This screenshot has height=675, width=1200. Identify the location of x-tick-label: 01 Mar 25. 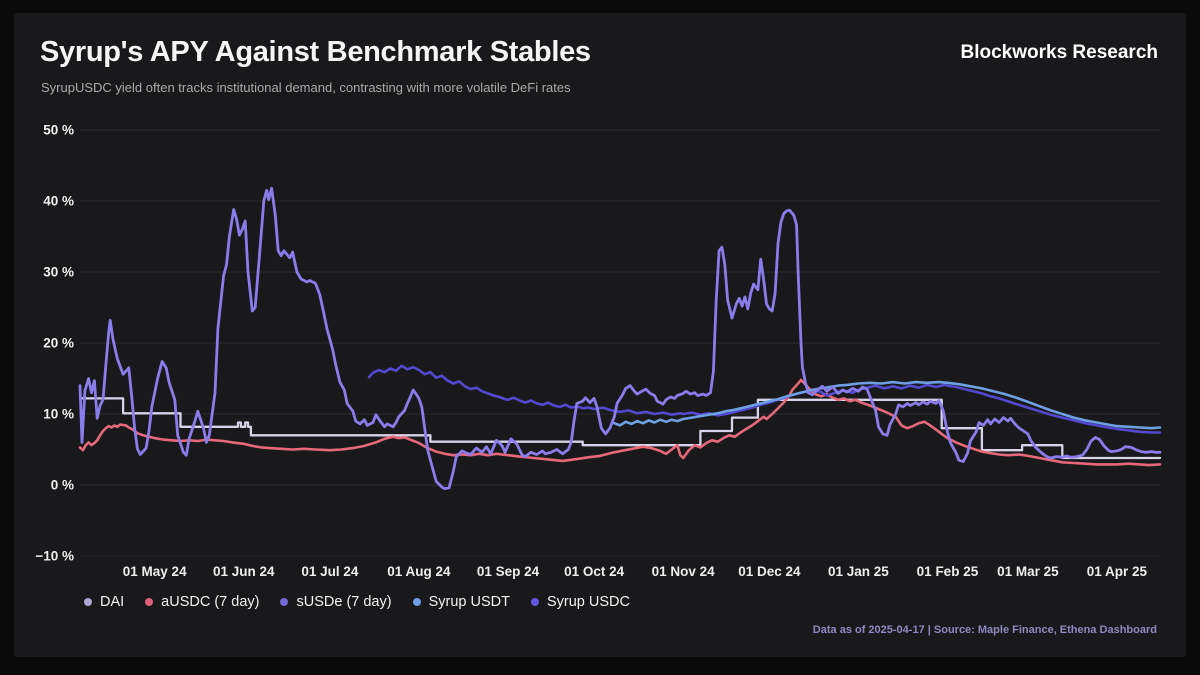
(1028, 571).